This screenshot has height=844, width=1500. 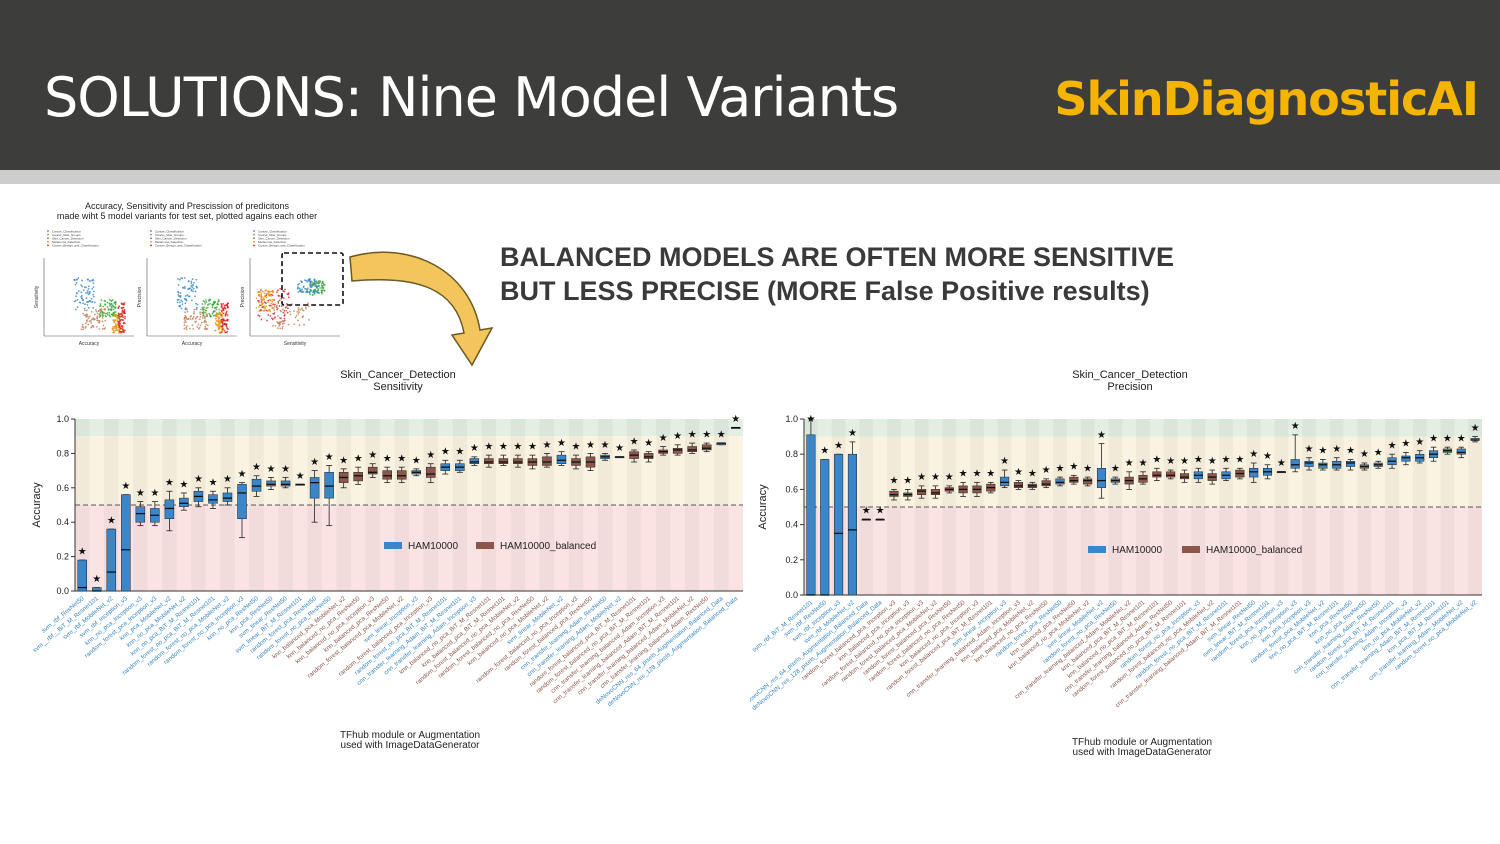 I want to click on band-high, so click(x=1143, y=428).